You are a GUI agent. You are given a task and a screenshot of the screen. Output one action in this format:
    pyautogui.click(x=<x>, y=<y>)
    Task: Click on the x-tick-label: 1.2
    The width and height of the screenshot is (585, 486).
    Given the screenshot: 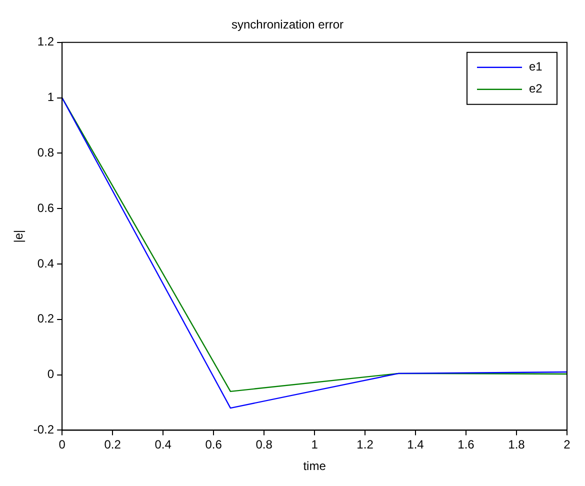 What is the action you would take?
    pyautogui.click(x=365, y=445)
    